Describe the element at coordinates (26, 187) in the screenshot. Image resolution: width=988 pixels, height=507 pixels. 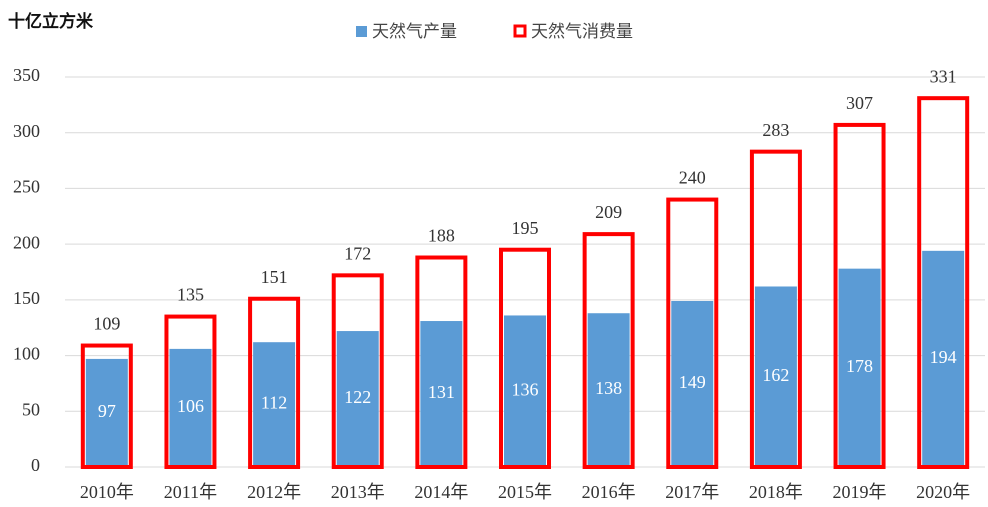
I see `y-tick-label: 250` at that location.